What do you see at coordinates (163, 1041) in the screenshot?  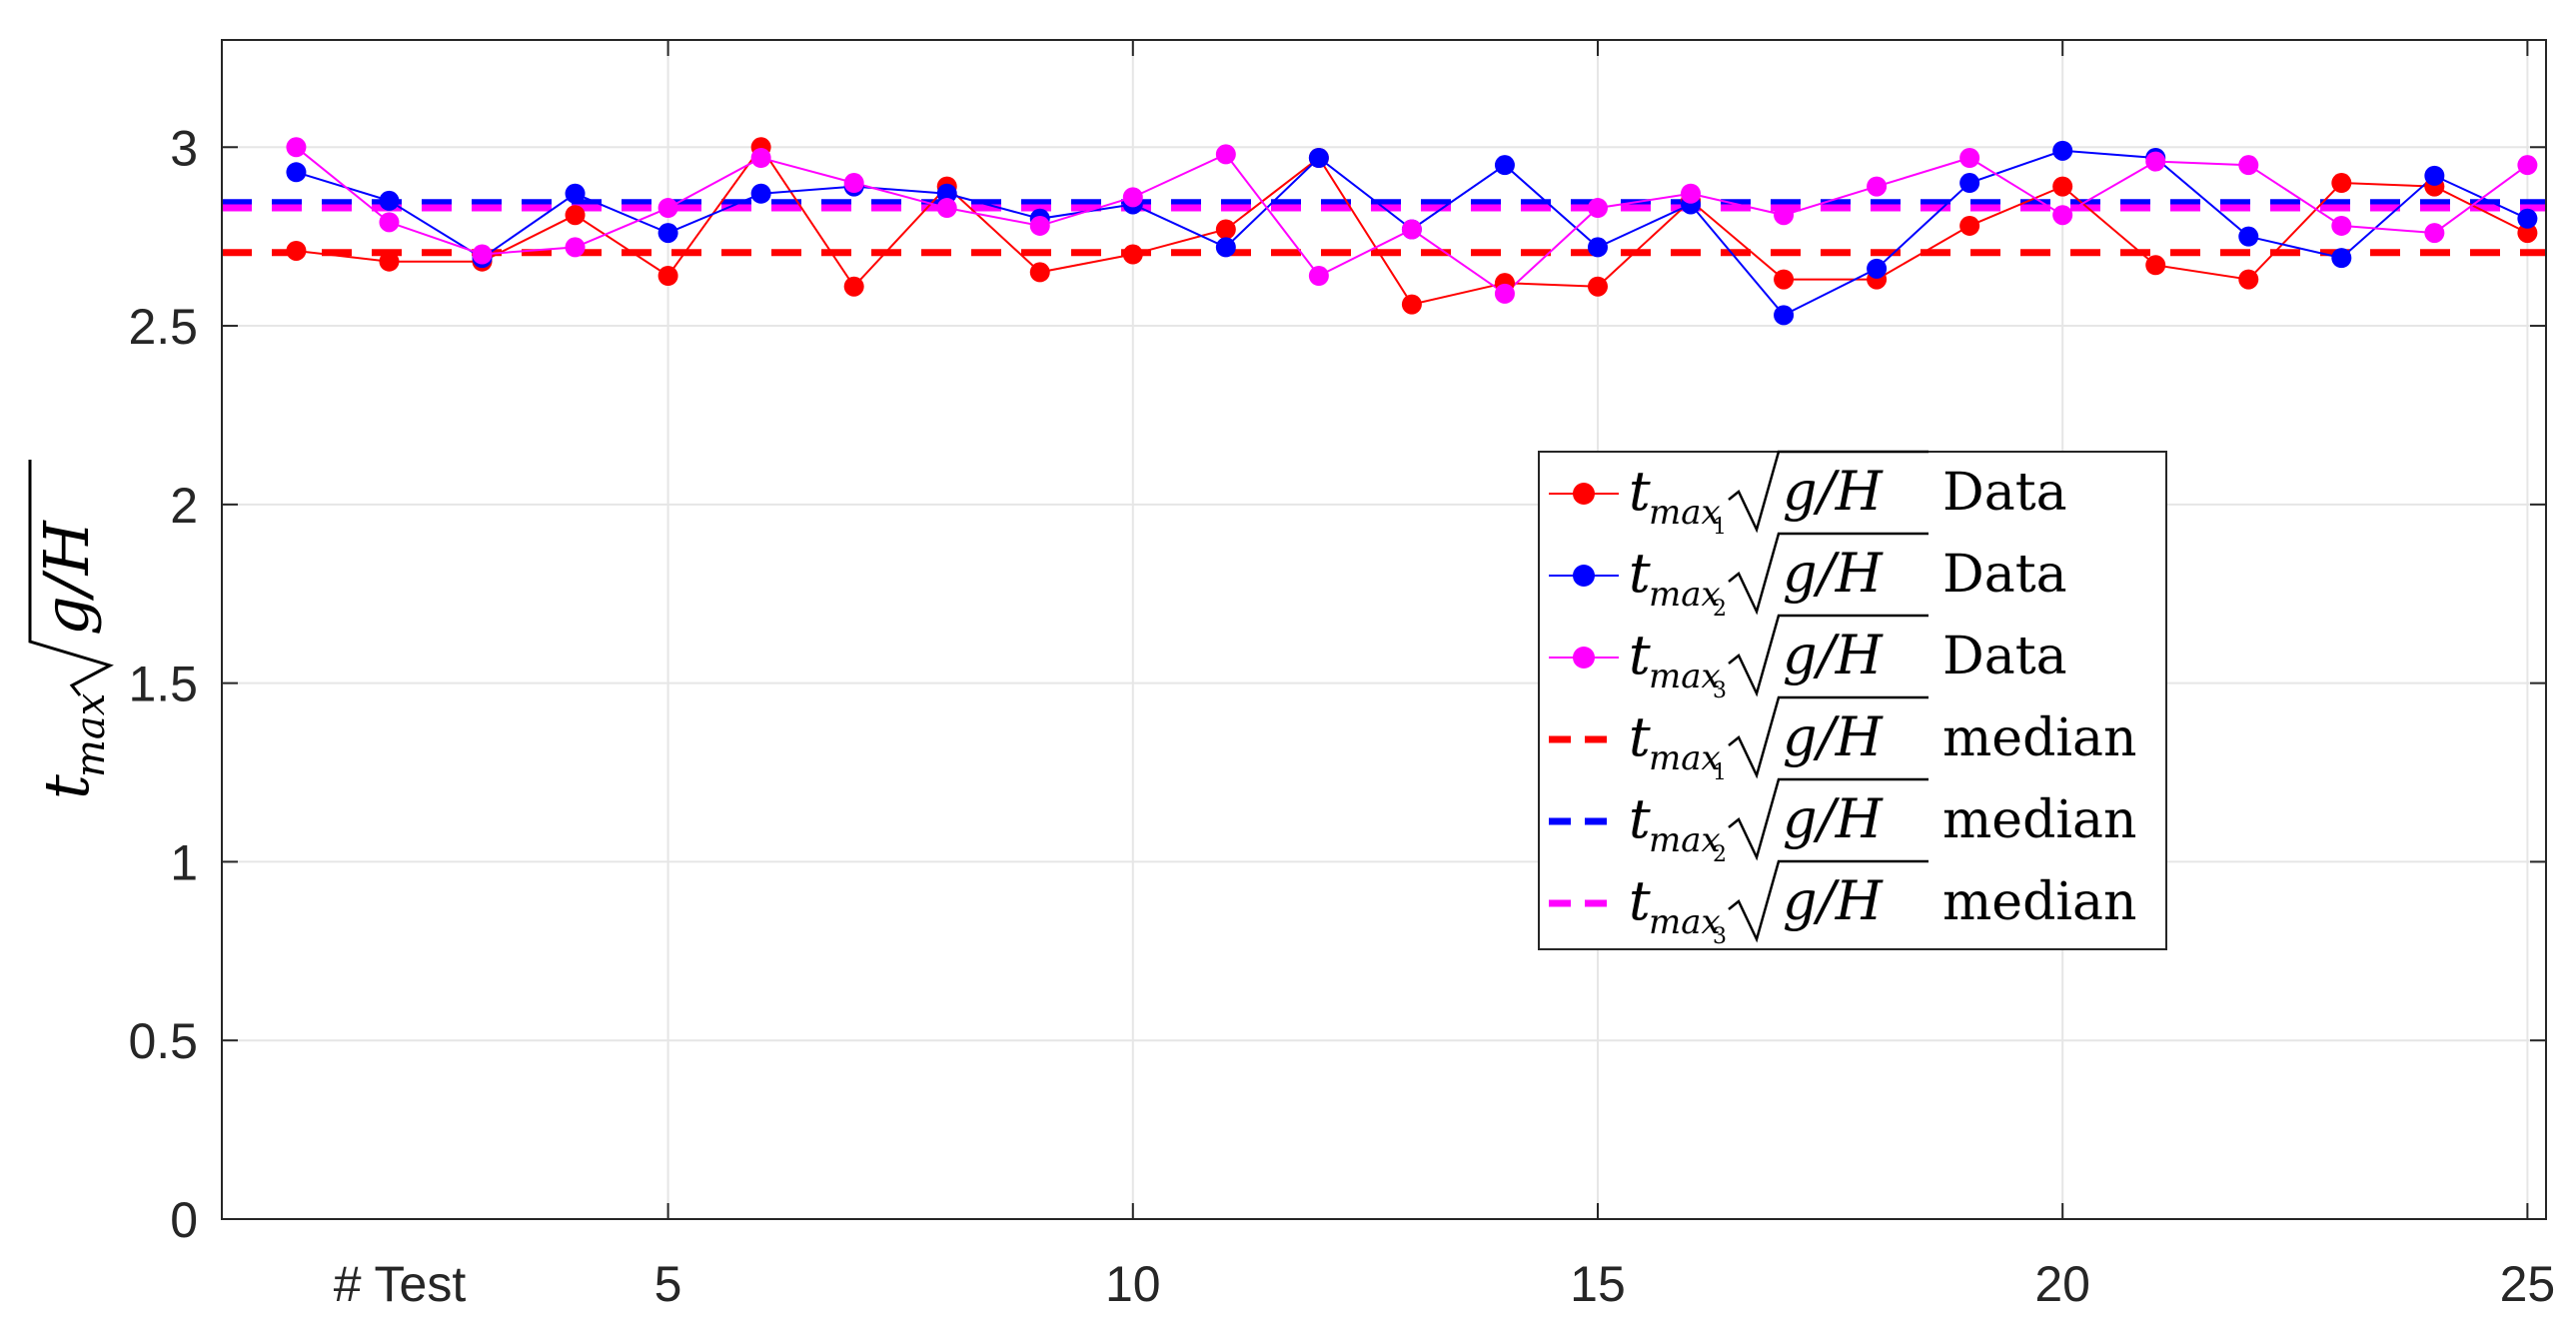 I see `y-tick-label: 0.5` at bounding box center [163, 1041].